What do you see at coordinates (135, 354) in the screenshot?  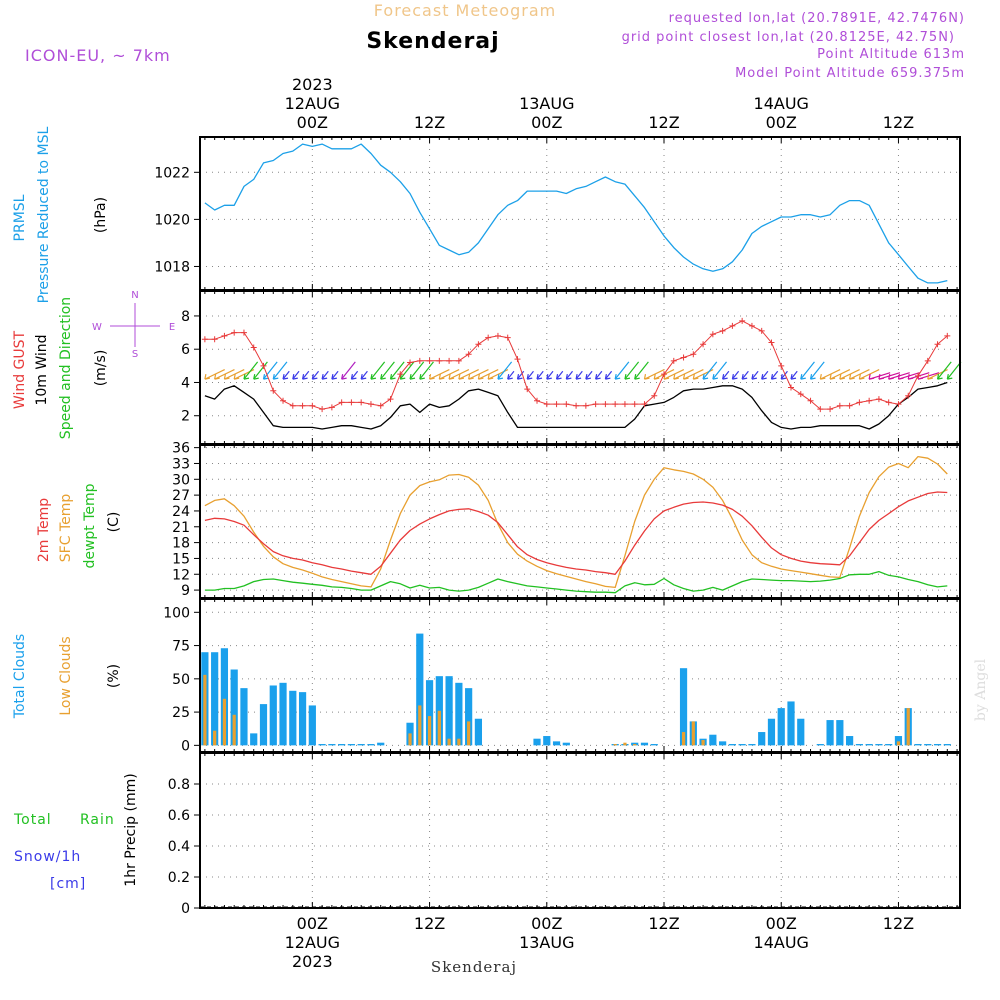 I see `compass-s: S` at bounding box center [135, 354].